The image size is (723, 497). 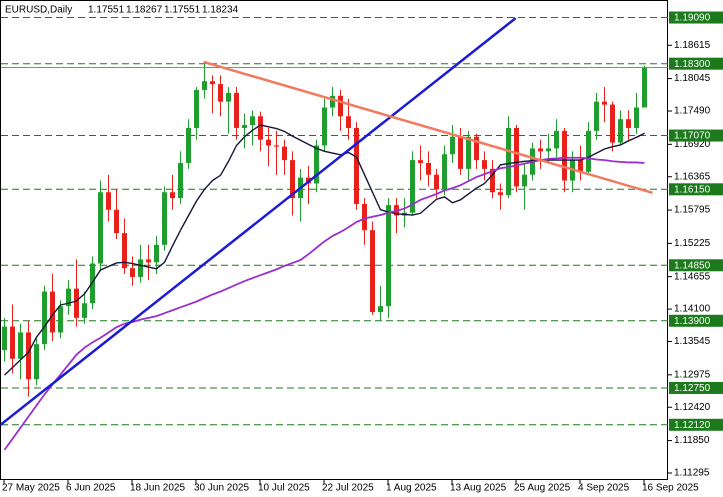 What do you see at coordinates (692, 425) in the screenshot?
I see `level-label: 1.12120` at bounding box center [692, 425].